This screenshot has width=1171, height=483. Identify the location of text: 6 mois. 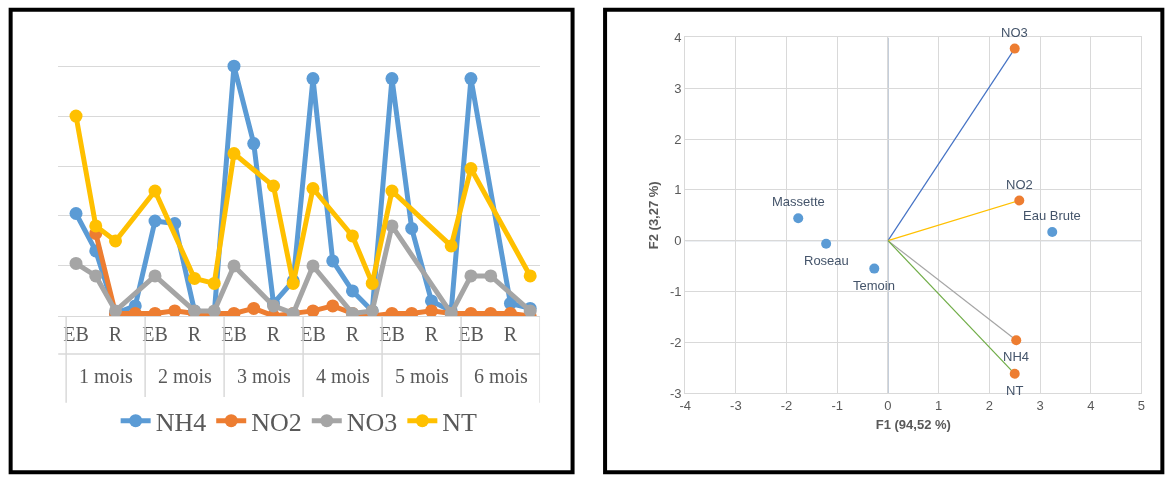
(501, 376).